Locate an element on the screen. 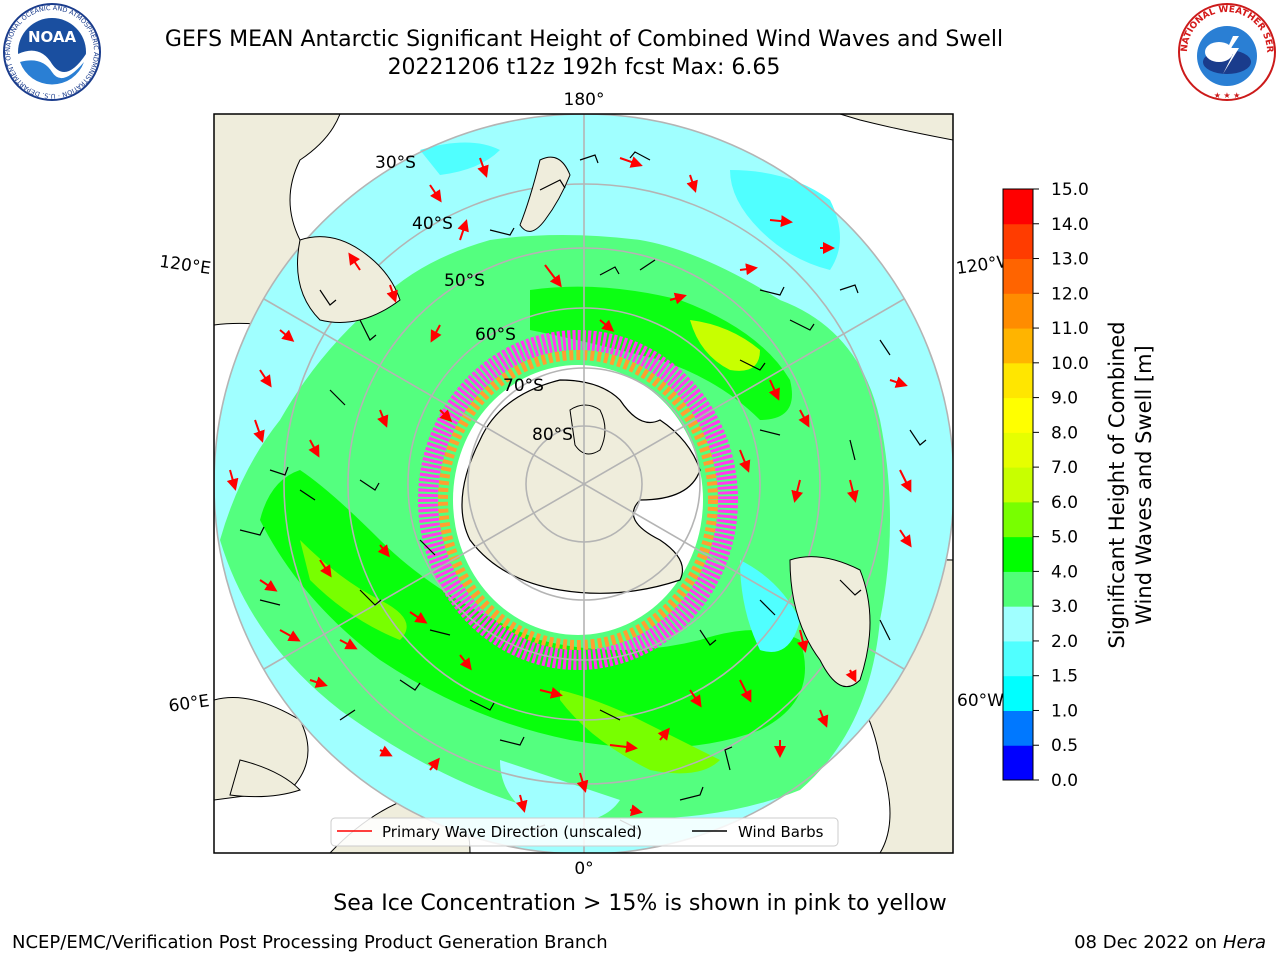  noaa-logo-text: NOAA is located at coordinates (52, 37).